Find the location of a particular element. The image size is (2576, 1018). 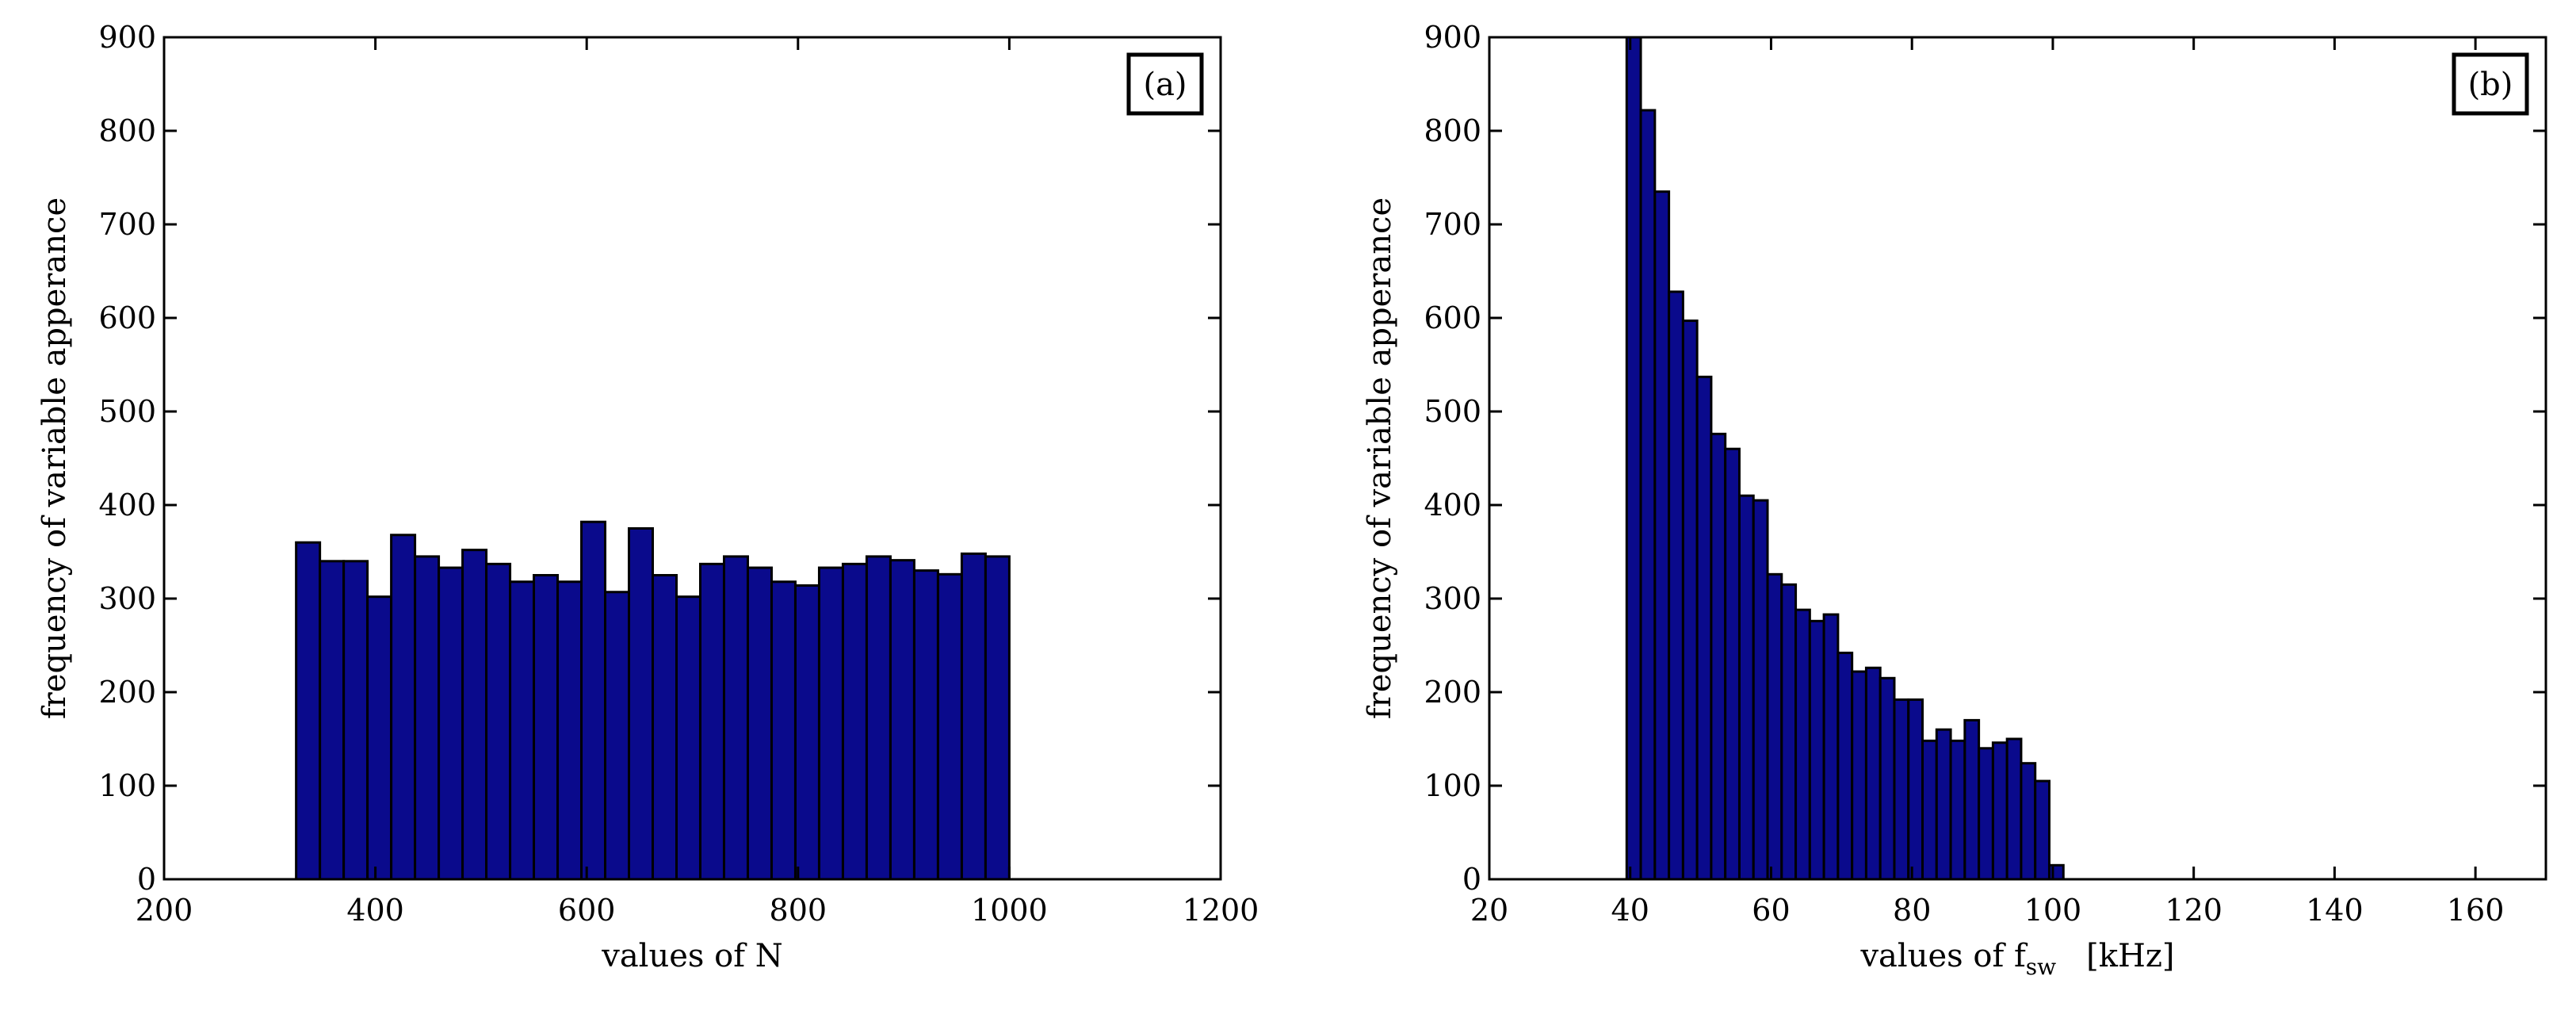

x-tick-label: 1000 is located at coordinates (1010, 910).